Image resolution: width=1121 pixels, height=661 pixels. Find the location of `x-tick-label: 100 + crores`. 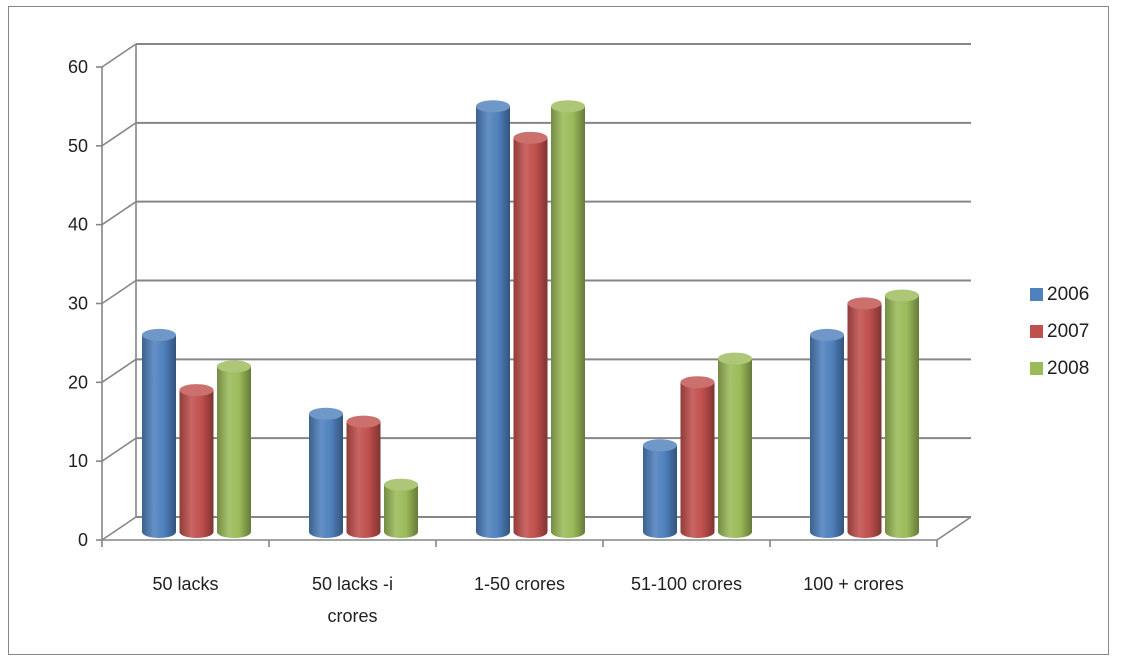

x-tick-label: 100 + crores is located at coordinates (853, 584).